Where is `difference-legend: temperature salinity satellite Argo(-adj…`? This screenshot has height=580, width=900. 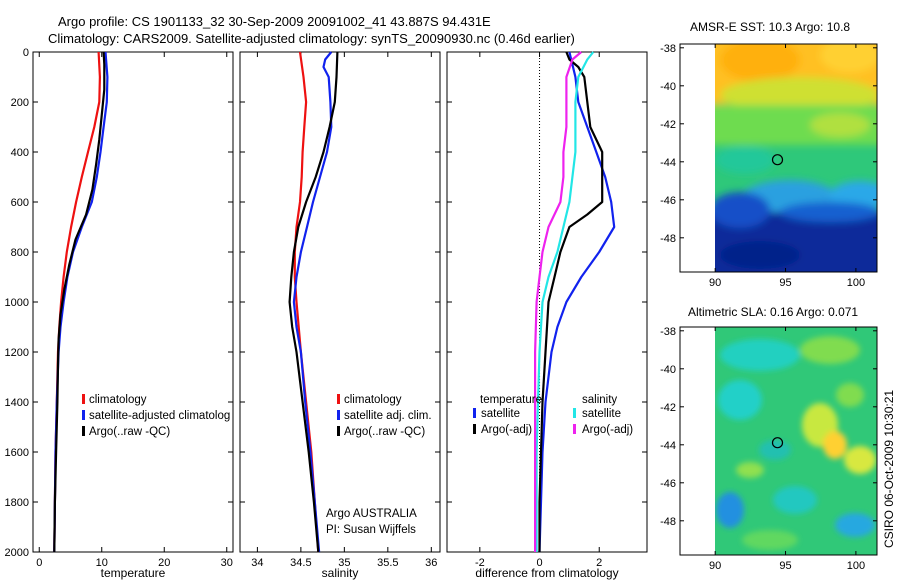
difference-legend: temperature salinity satellite Argo(-adj… is located at coordinates (553, 415).